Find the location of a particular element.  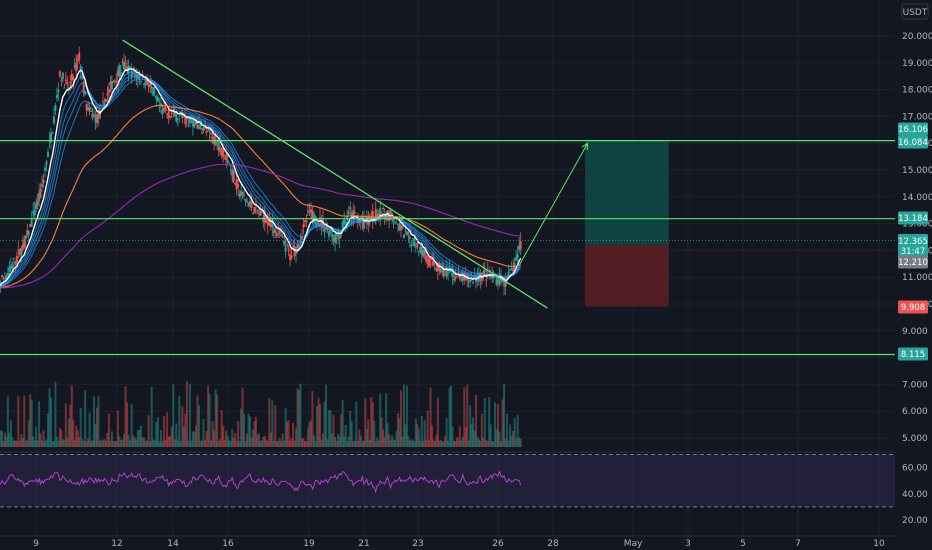

time-tick-label: 21 is located at coordinates (363, 544).